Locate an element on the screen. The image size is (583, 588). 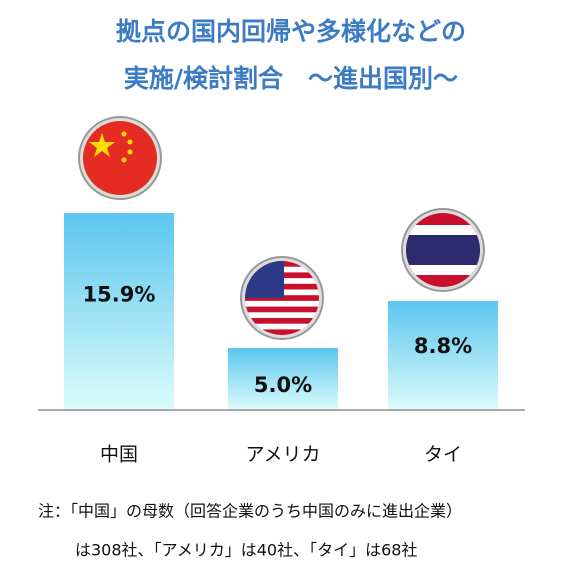
flag-thailand is located at coordinates (443, 250).